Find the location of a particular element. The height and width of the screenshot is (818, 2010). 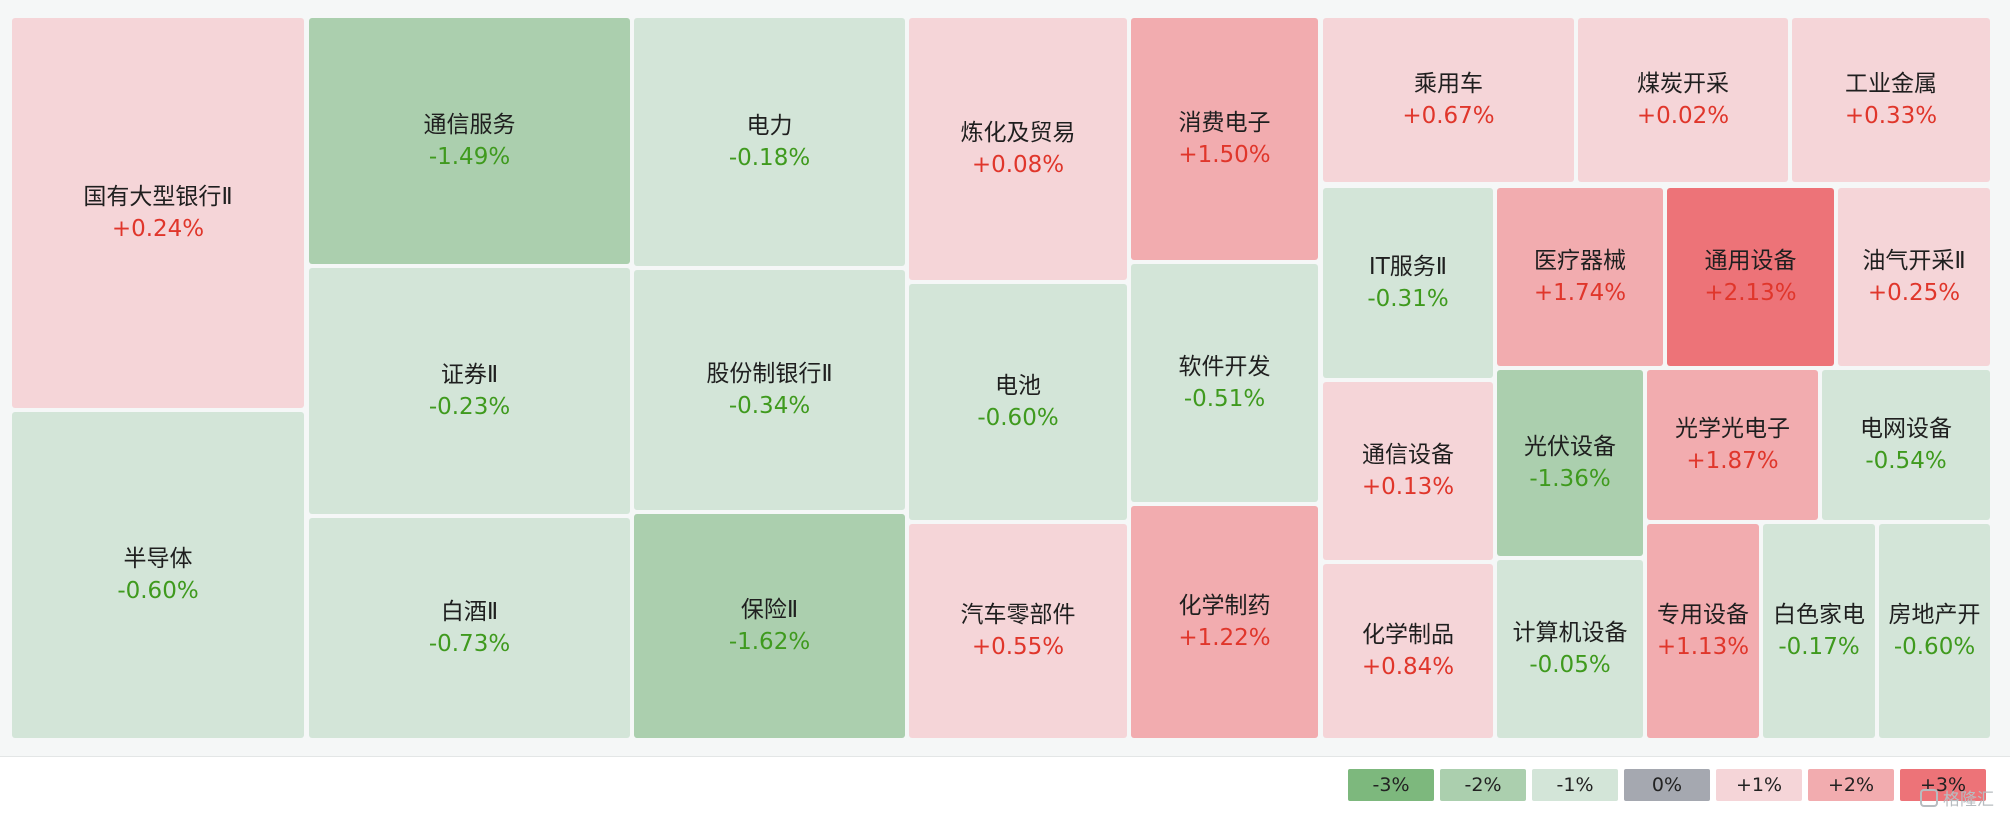

treemap-tile: 煤炭开采 +0.02% is located at coordinates (1683, 100).